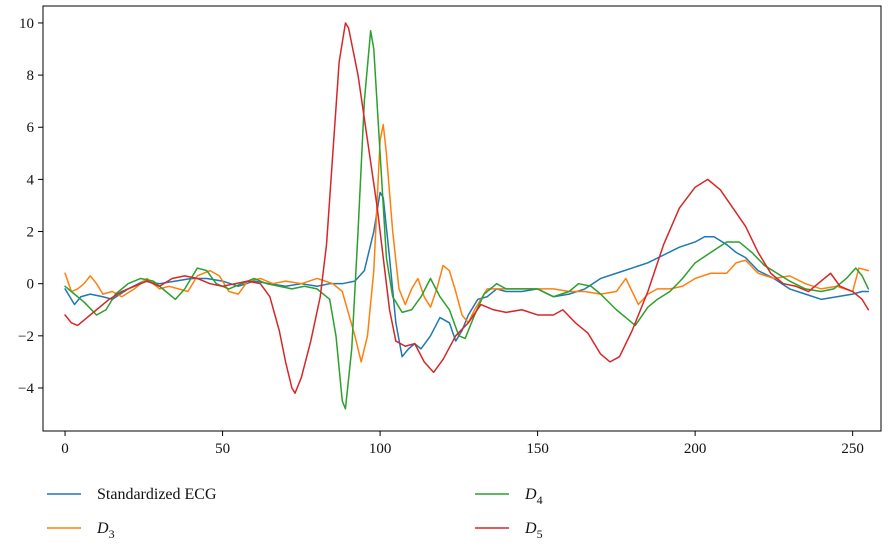  What do you see at coordinates (295, 513) in the screenshot?
I see `legend: Standardized ECG D3 D4 D5` at bounding box center [295, 513].